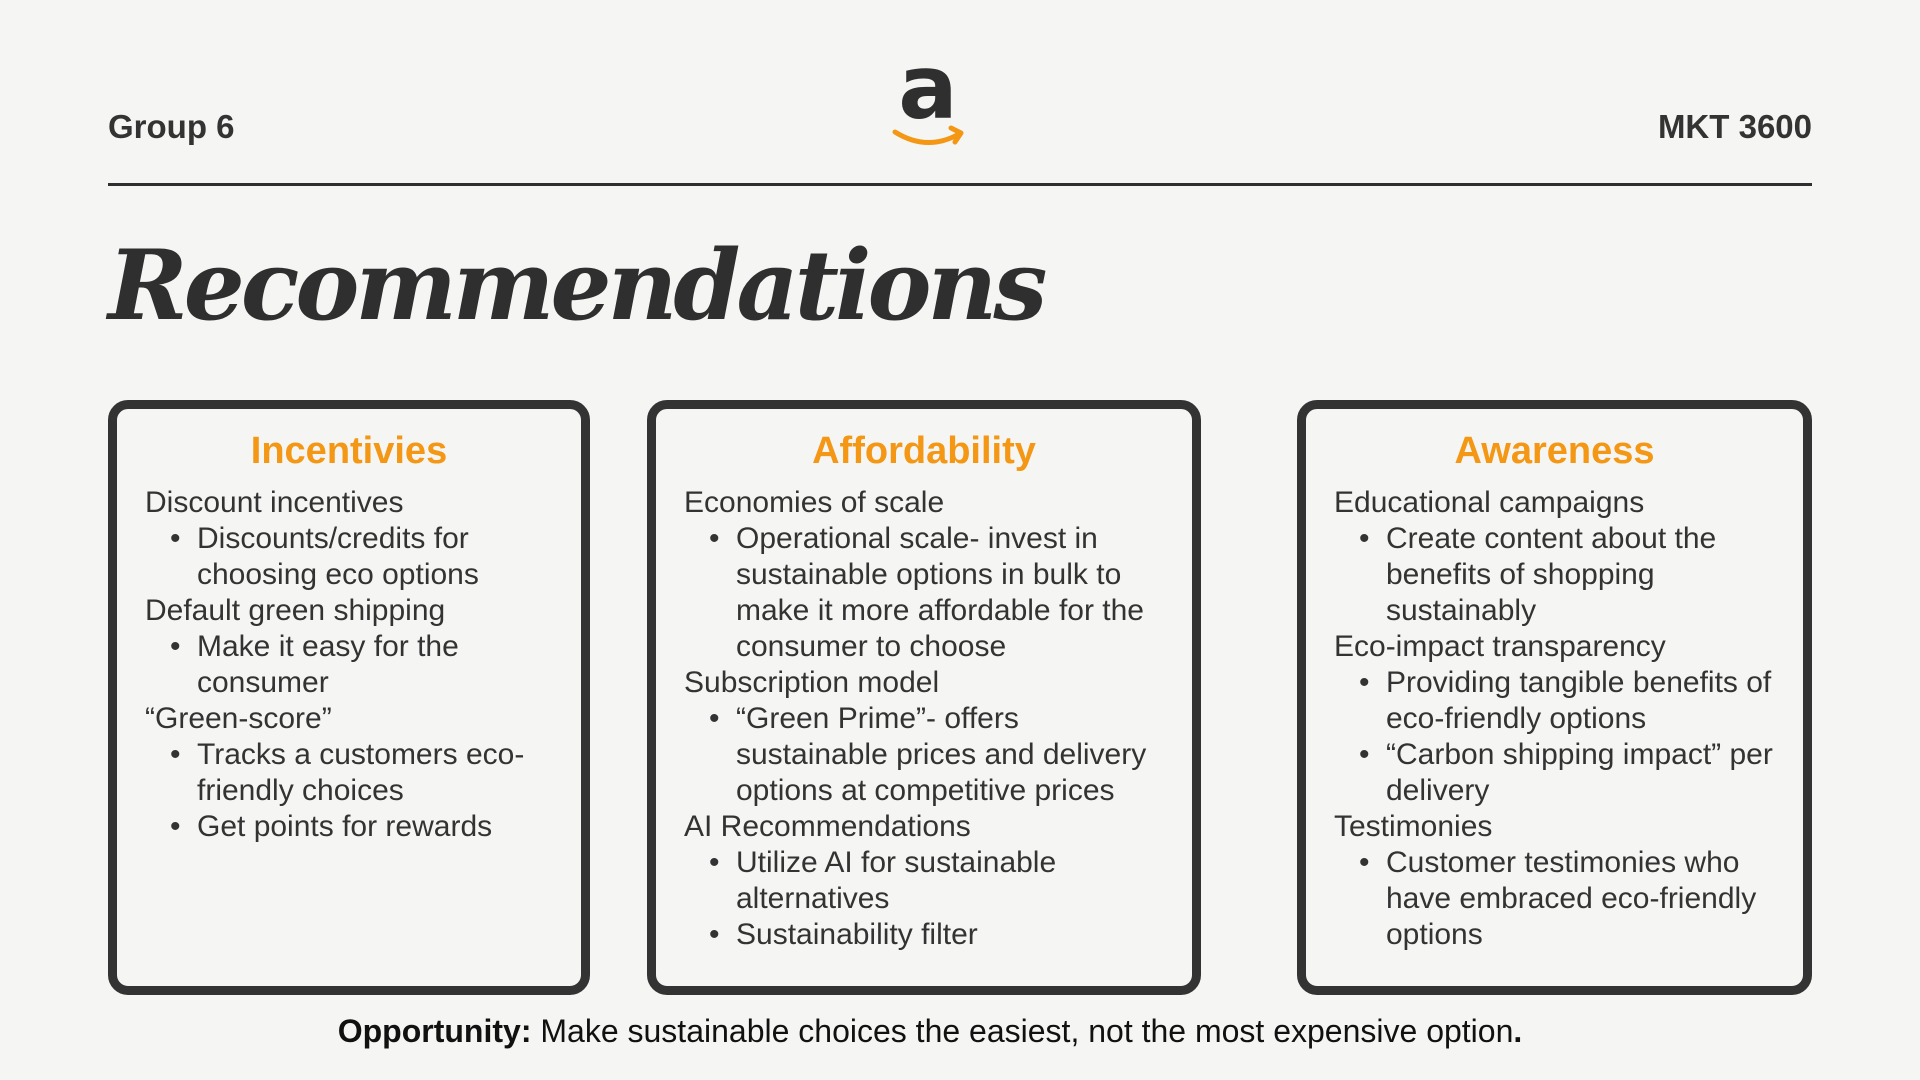 Image resolution: width=1920 pixels, height=1080 pixels. What do you see at coordinates (827, 826) in the screenshot?
I see `section-heading: AI Recommendations` at bounding box center [827, 826].